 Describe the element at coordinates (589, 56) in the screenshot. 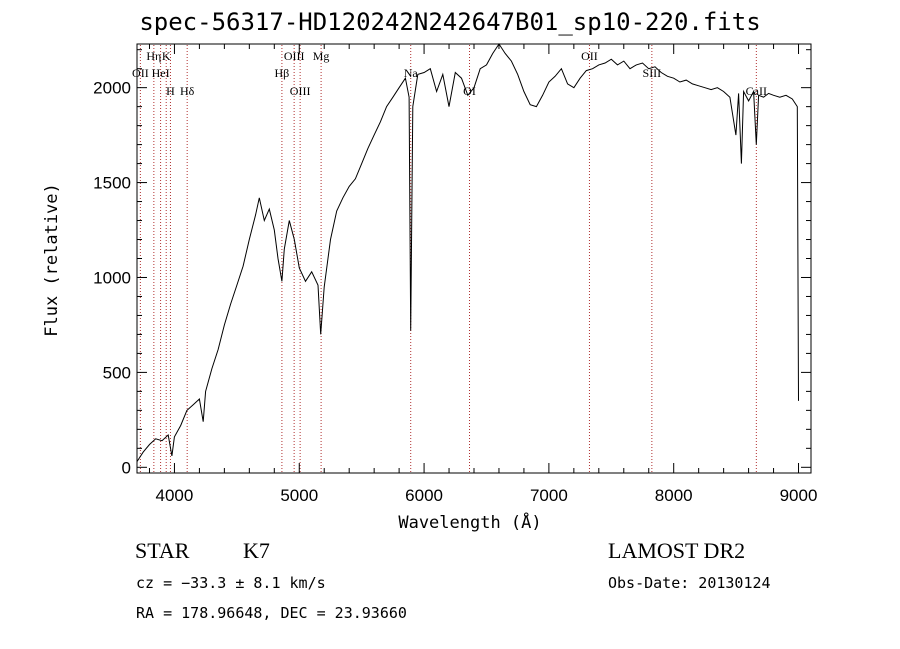

I see `line-label-12: OII` at that location.